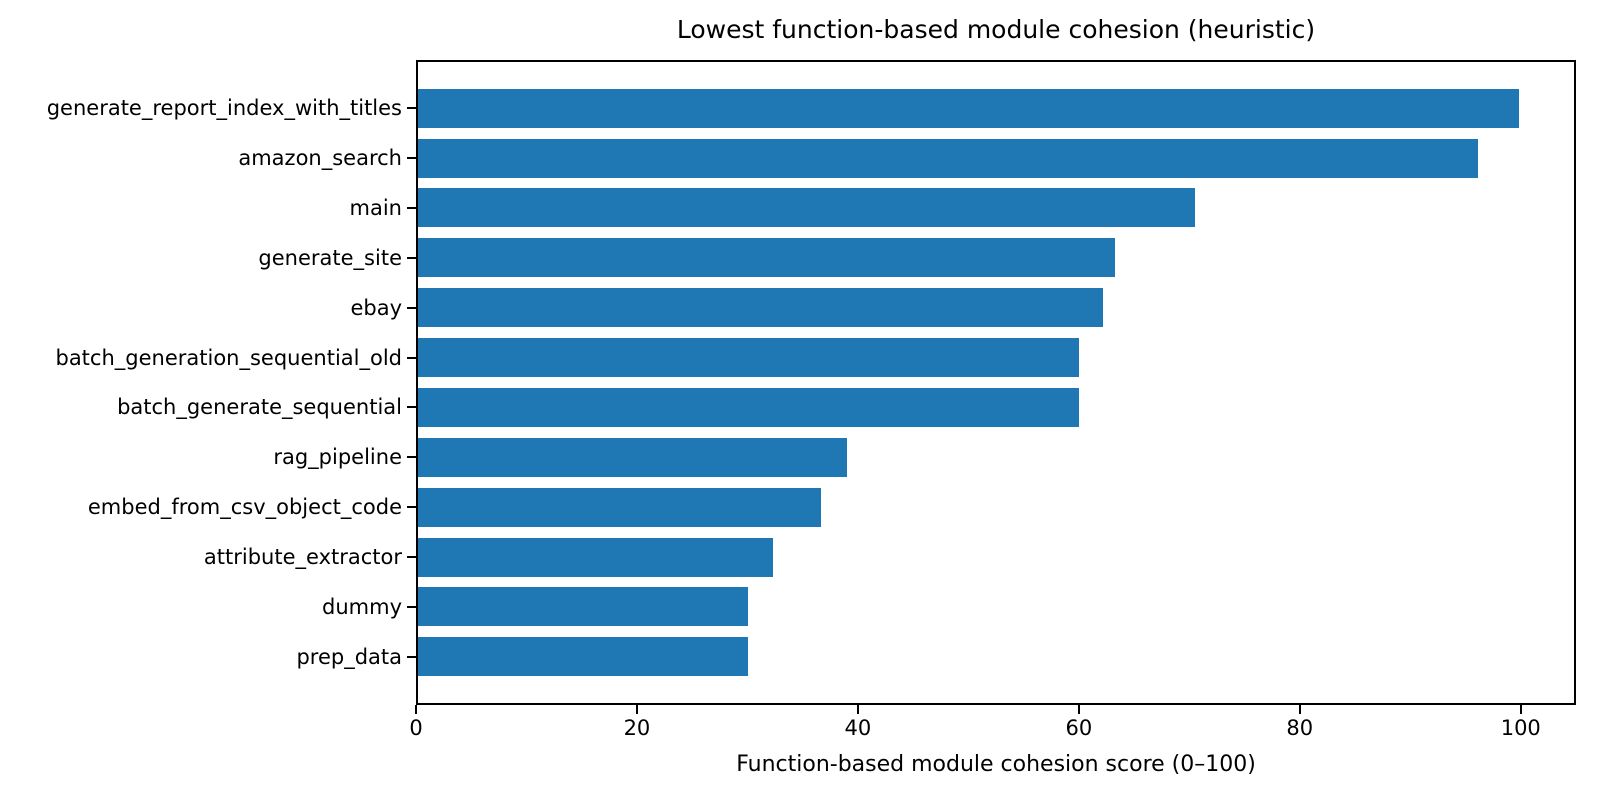 This screenshot has height=800, width=1600. Describe the element at coordinates (416, 728) in the screenshot. I see `x-tick-label: 0` at that location.